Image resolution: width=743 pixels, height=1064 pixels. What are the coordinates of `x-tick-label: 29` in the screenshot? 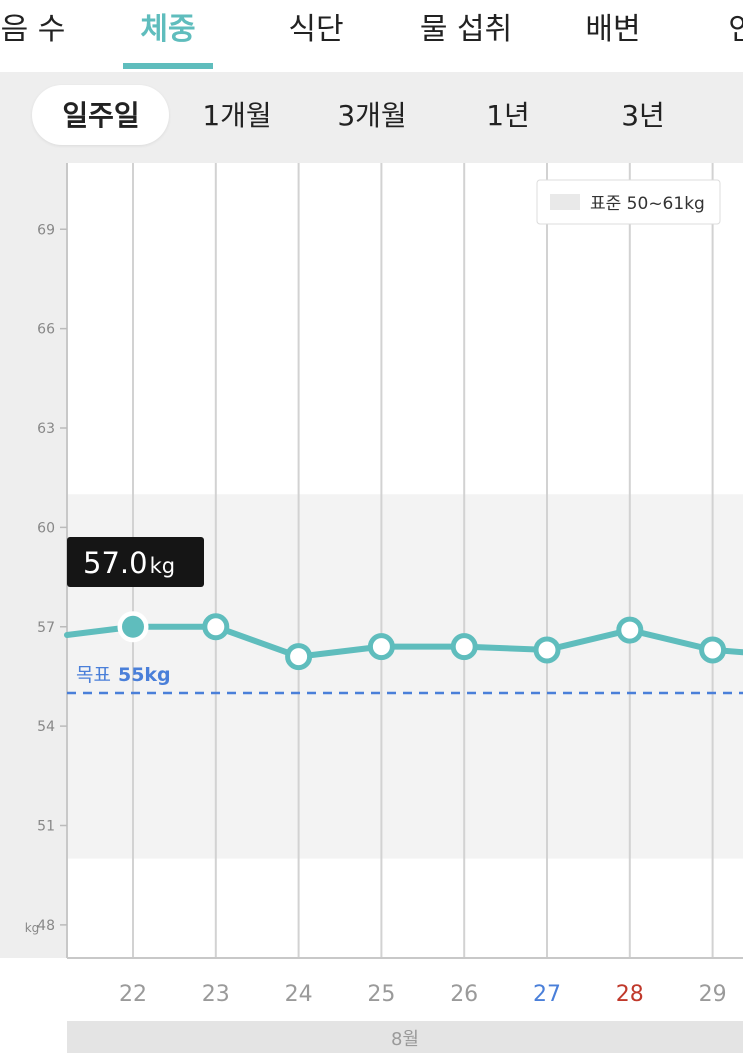 It's located at (713, 994).